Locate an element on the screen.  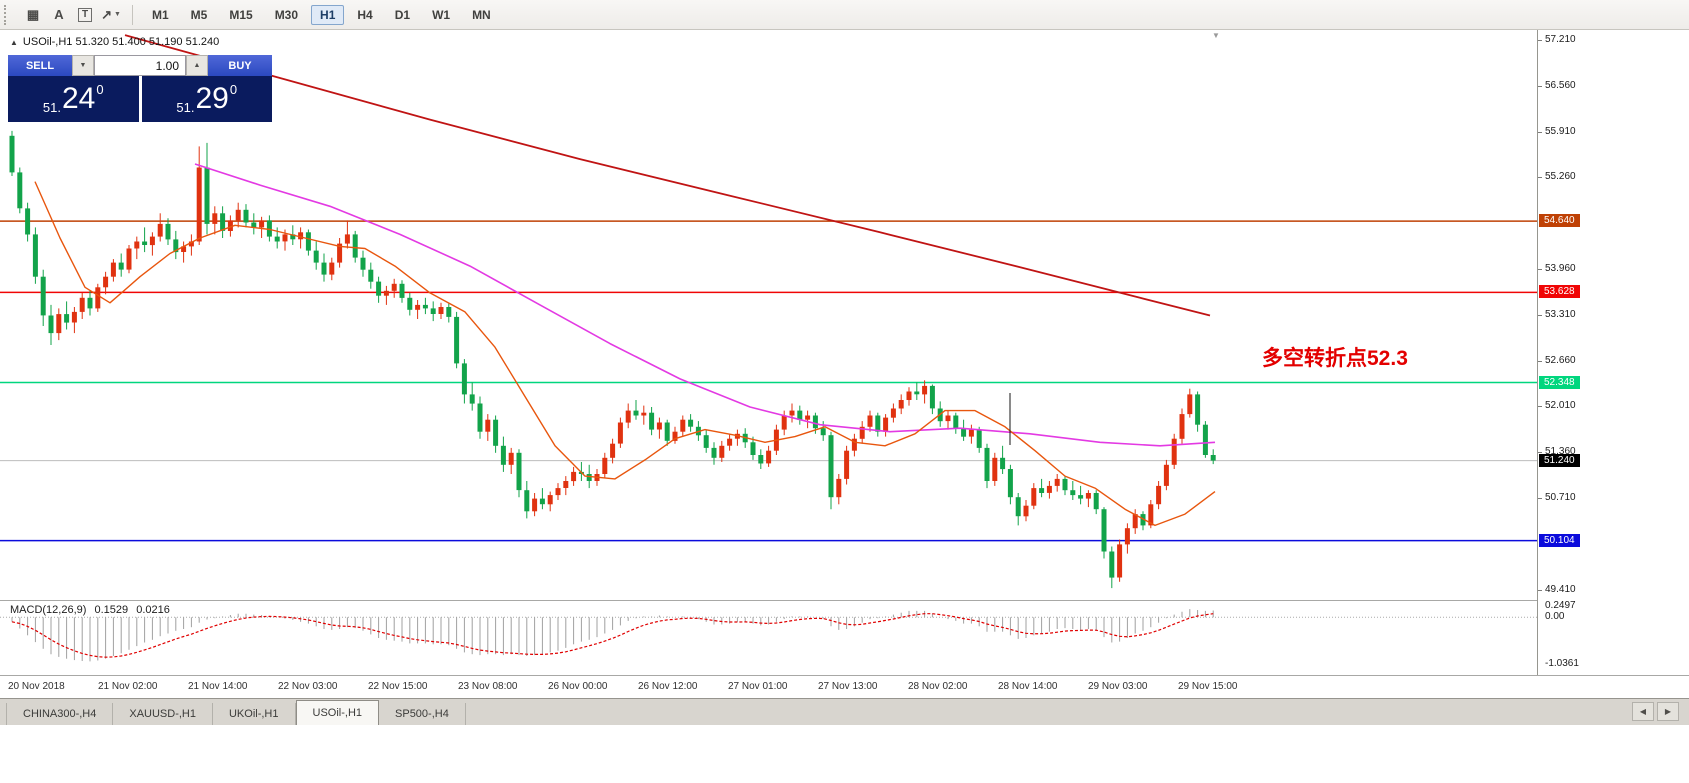
volume-up-button: ▲ is located at coordinates (197, 65).